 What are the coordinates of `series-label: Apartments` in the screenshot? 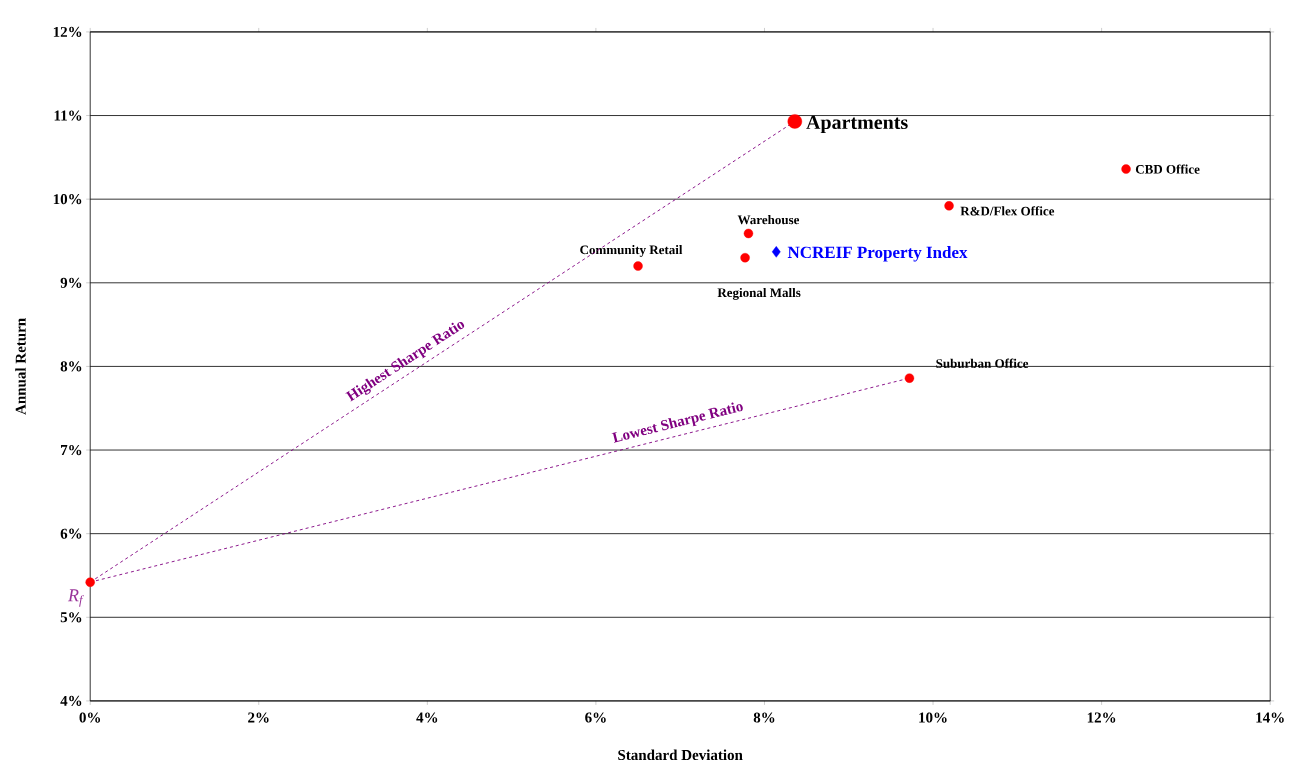 It's located at (857, 124).